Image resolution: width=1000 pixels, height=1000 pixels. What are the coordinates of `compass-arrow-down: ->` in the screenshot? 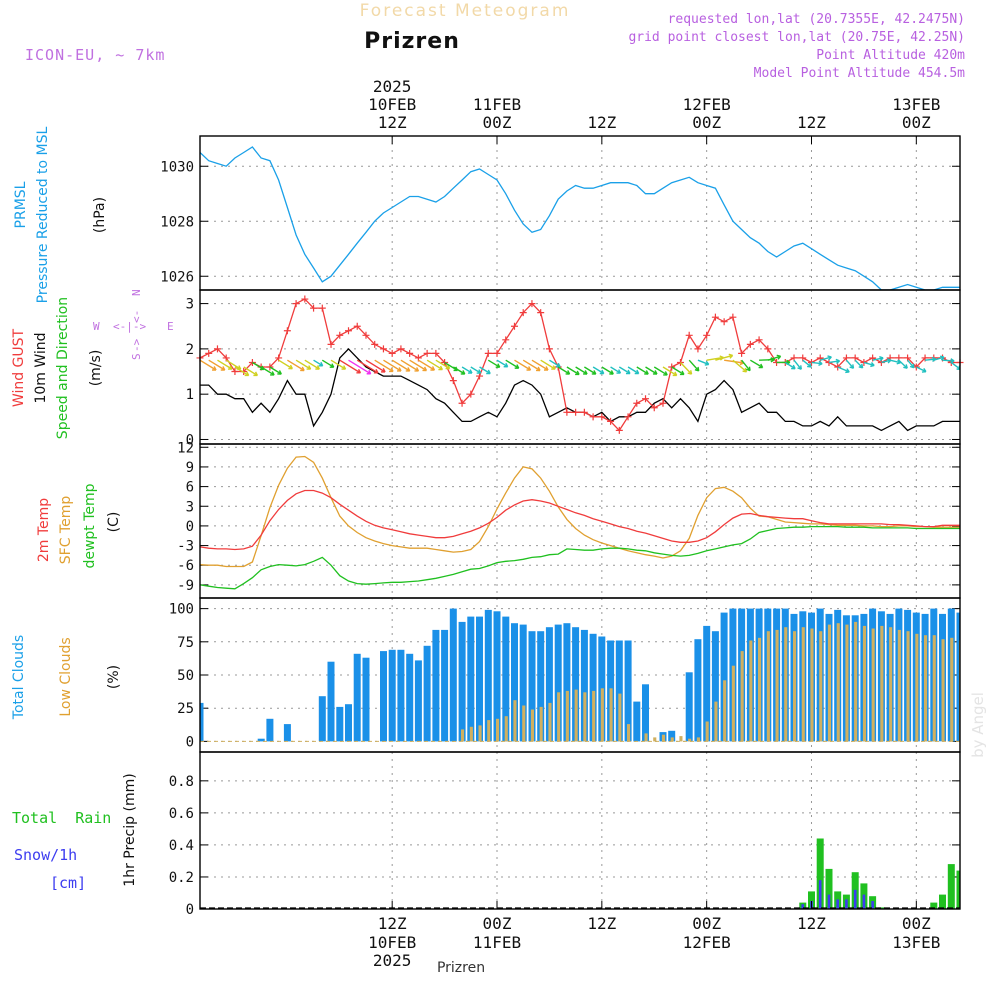 It's located at (136, 345).